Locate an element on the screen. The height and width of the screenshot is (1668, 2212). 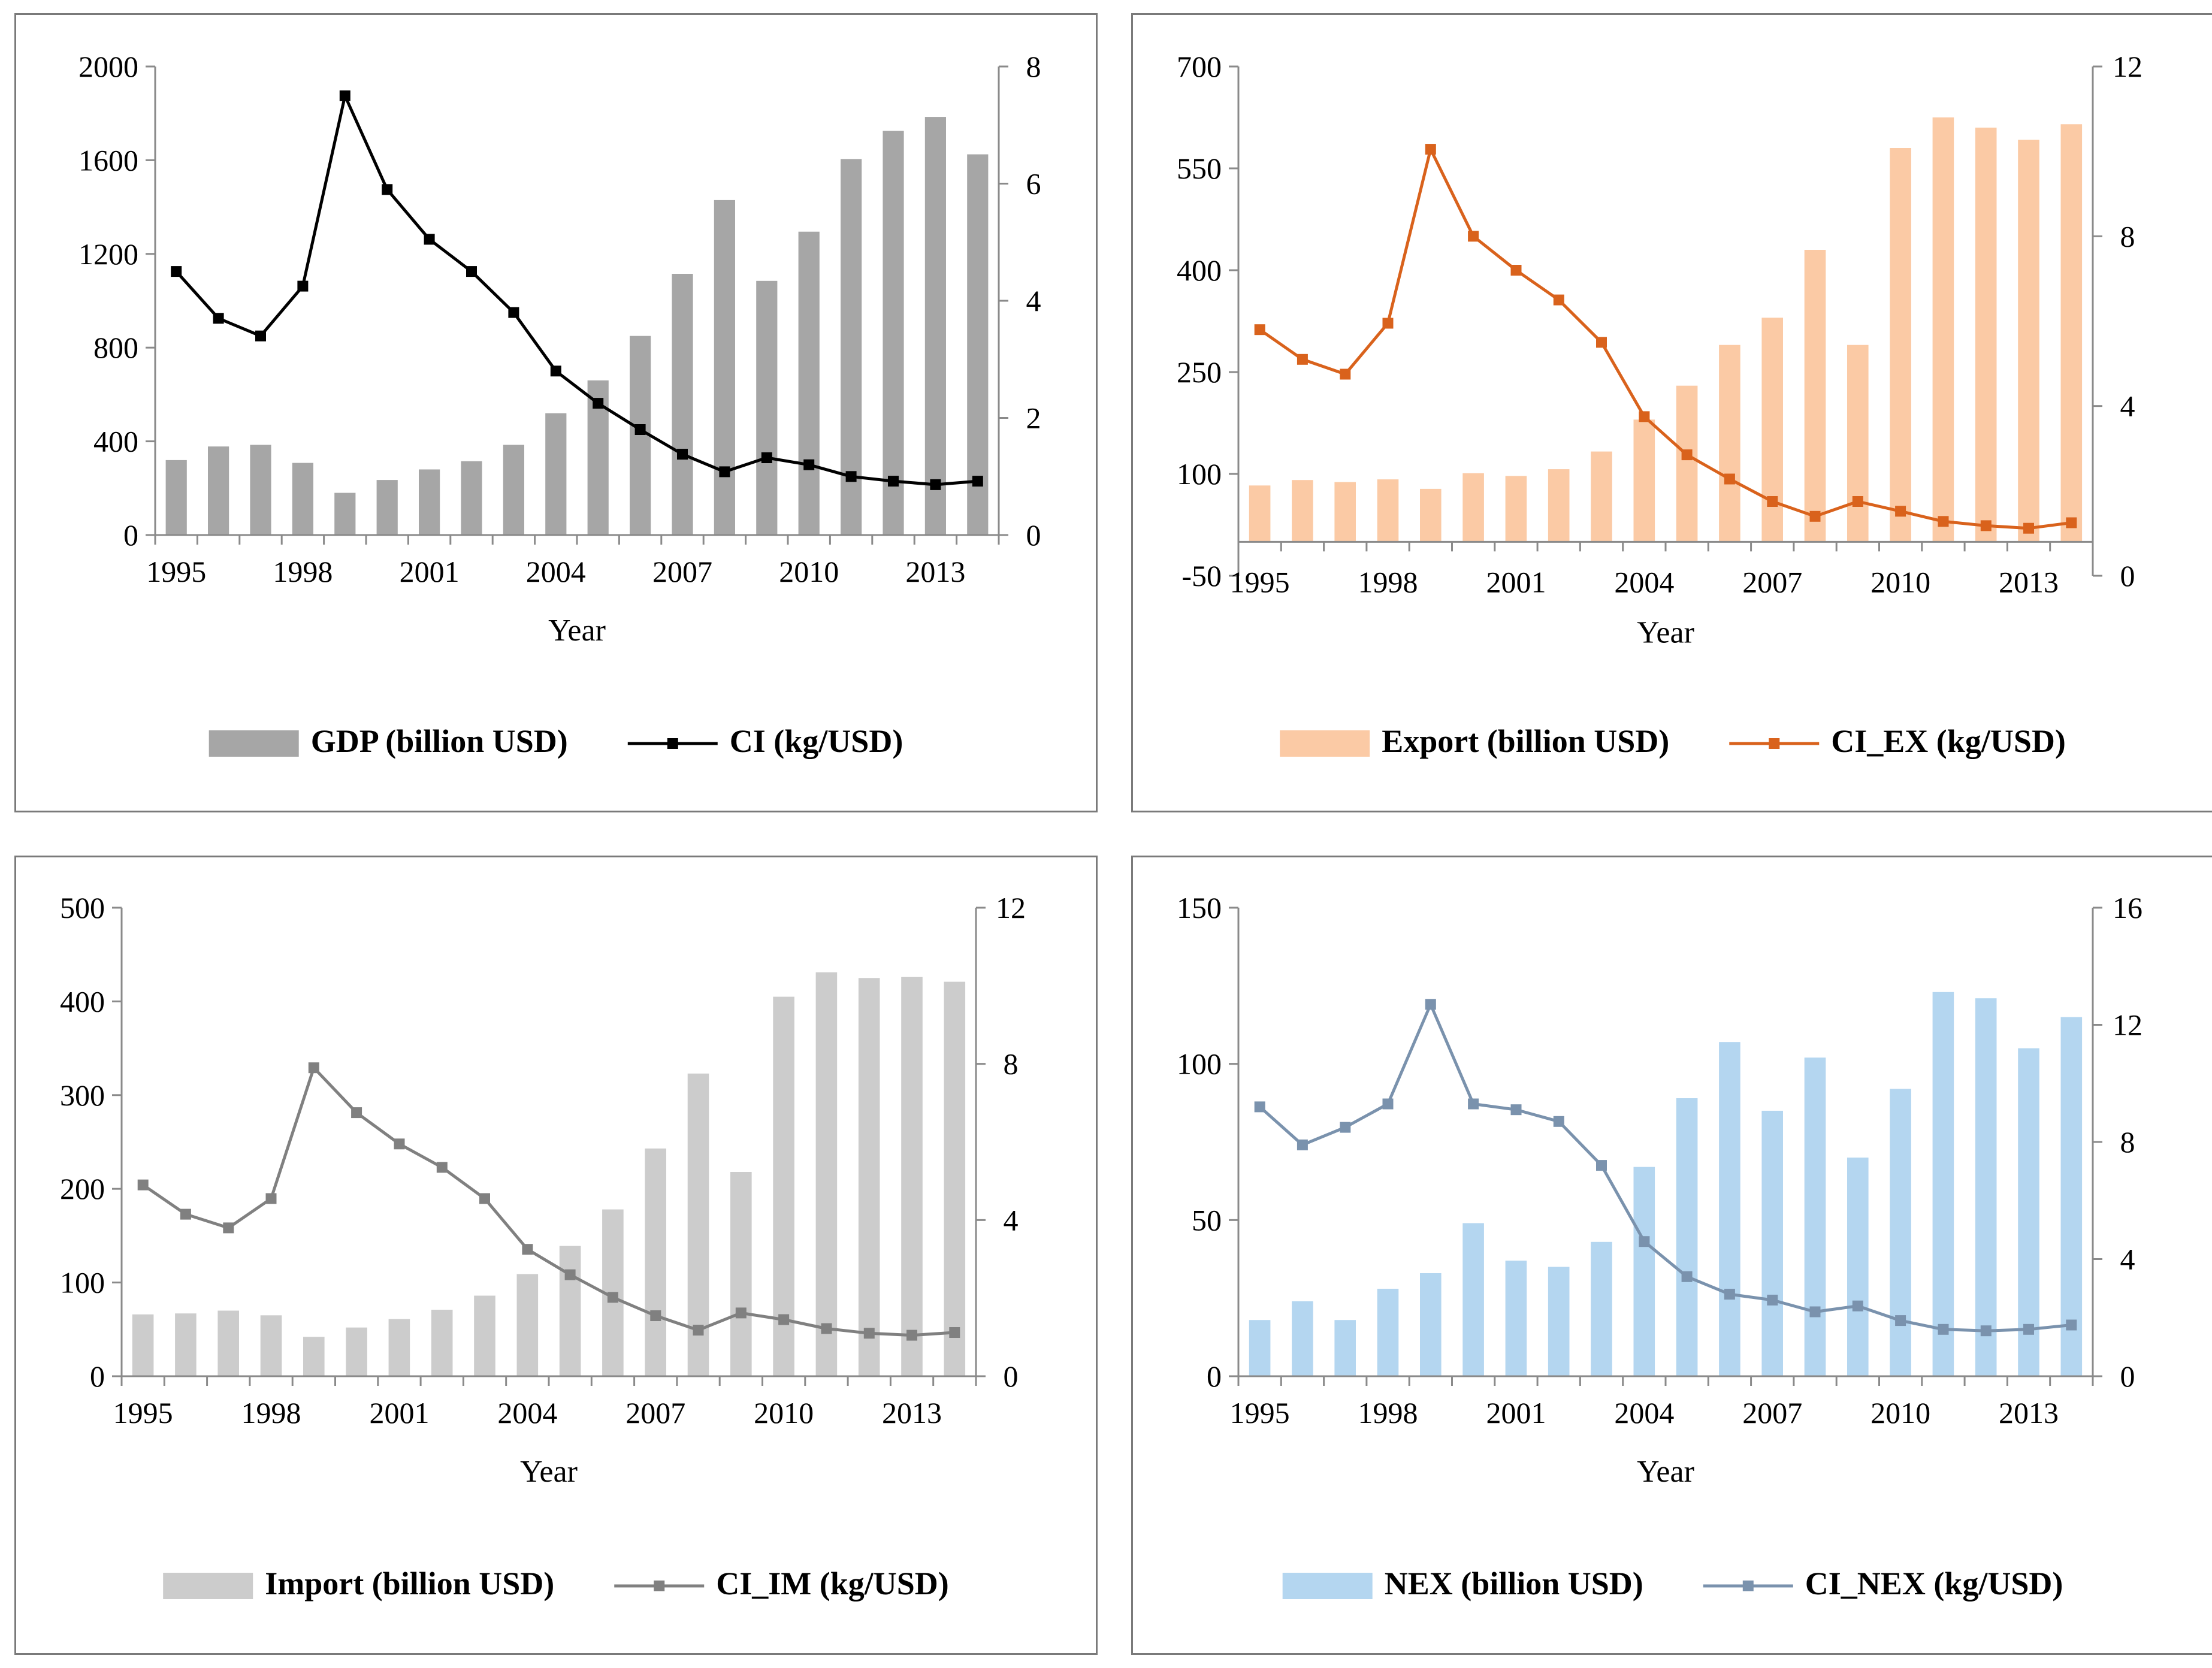
line-marker-import-2013 is located at coordinates (912, 1335).